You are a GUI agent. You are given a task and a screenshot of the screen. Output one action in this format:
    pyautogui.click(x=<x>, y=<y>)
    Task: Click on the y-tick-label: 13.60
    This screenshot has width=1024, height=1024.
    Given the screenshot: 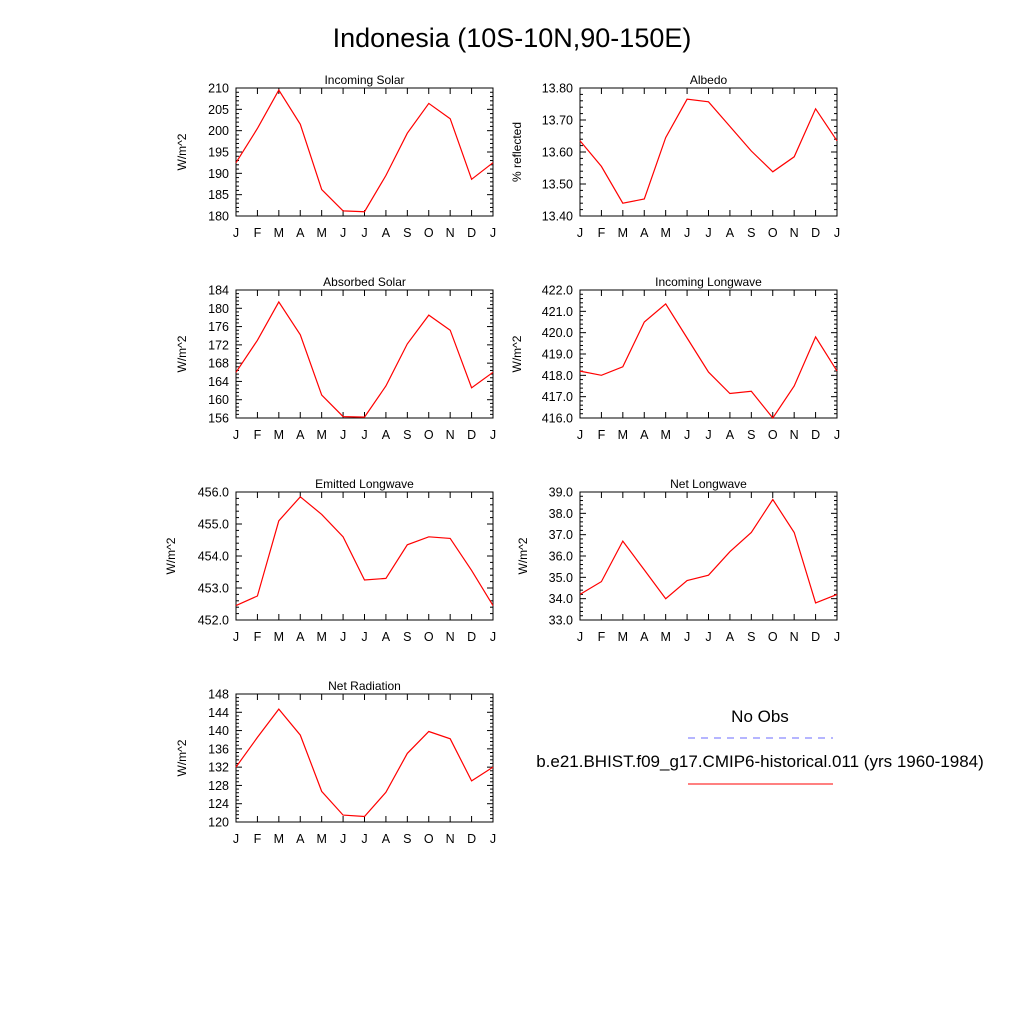 What is the action you would take?
    pyautogui.click(x=557, y=153)
    